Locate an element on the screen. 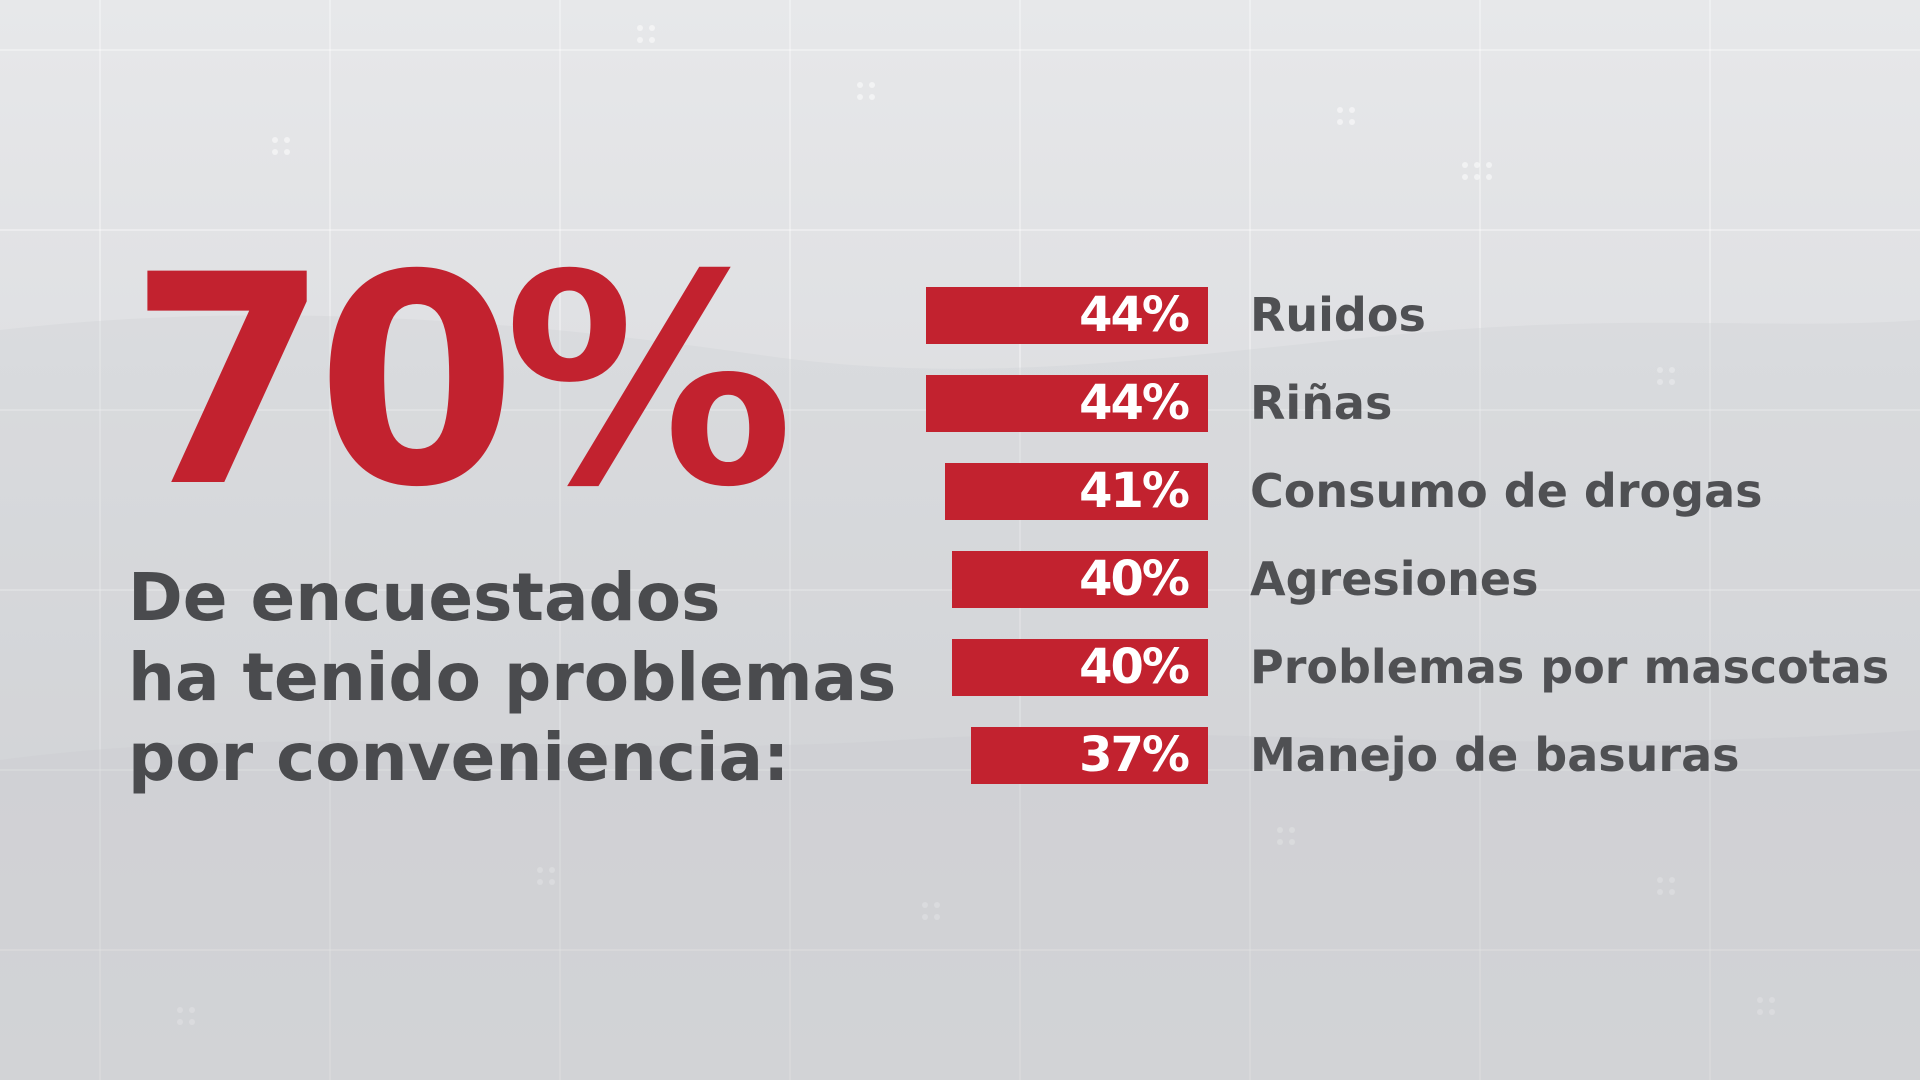 Image resolution: width=1920 pixels, height=1080 pixels. bar-value-label: 37% is located at coordinates (1134, 755).